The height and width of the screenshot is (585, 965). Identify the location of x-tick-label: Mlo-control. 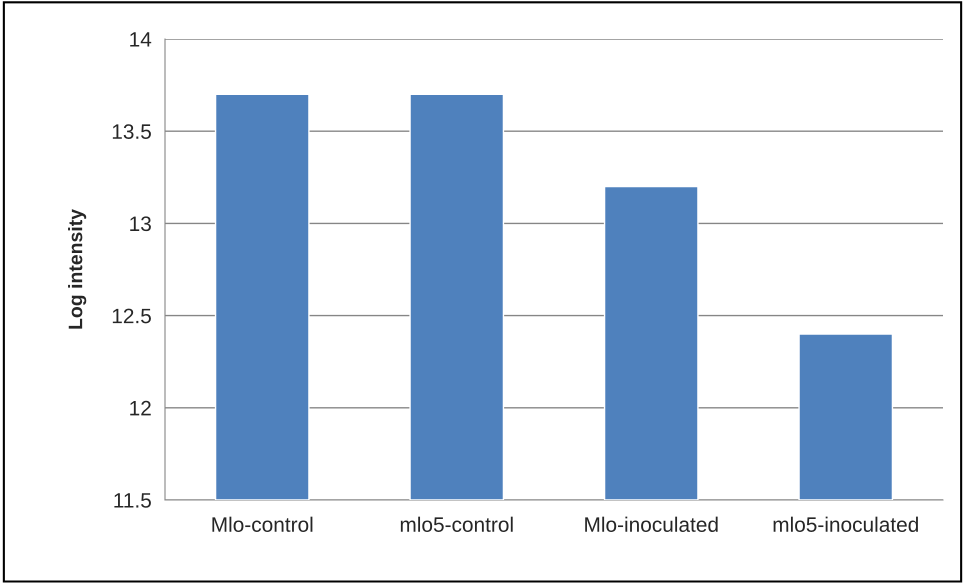
(262, 524).